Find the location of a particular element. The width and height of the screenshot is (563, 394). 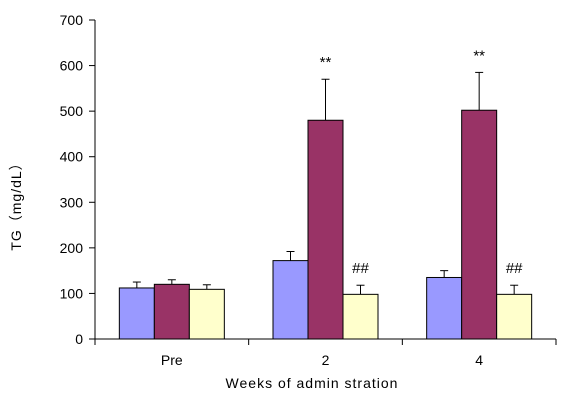

x-axis: Pre 2 4 is located at coordinates (325, 353).